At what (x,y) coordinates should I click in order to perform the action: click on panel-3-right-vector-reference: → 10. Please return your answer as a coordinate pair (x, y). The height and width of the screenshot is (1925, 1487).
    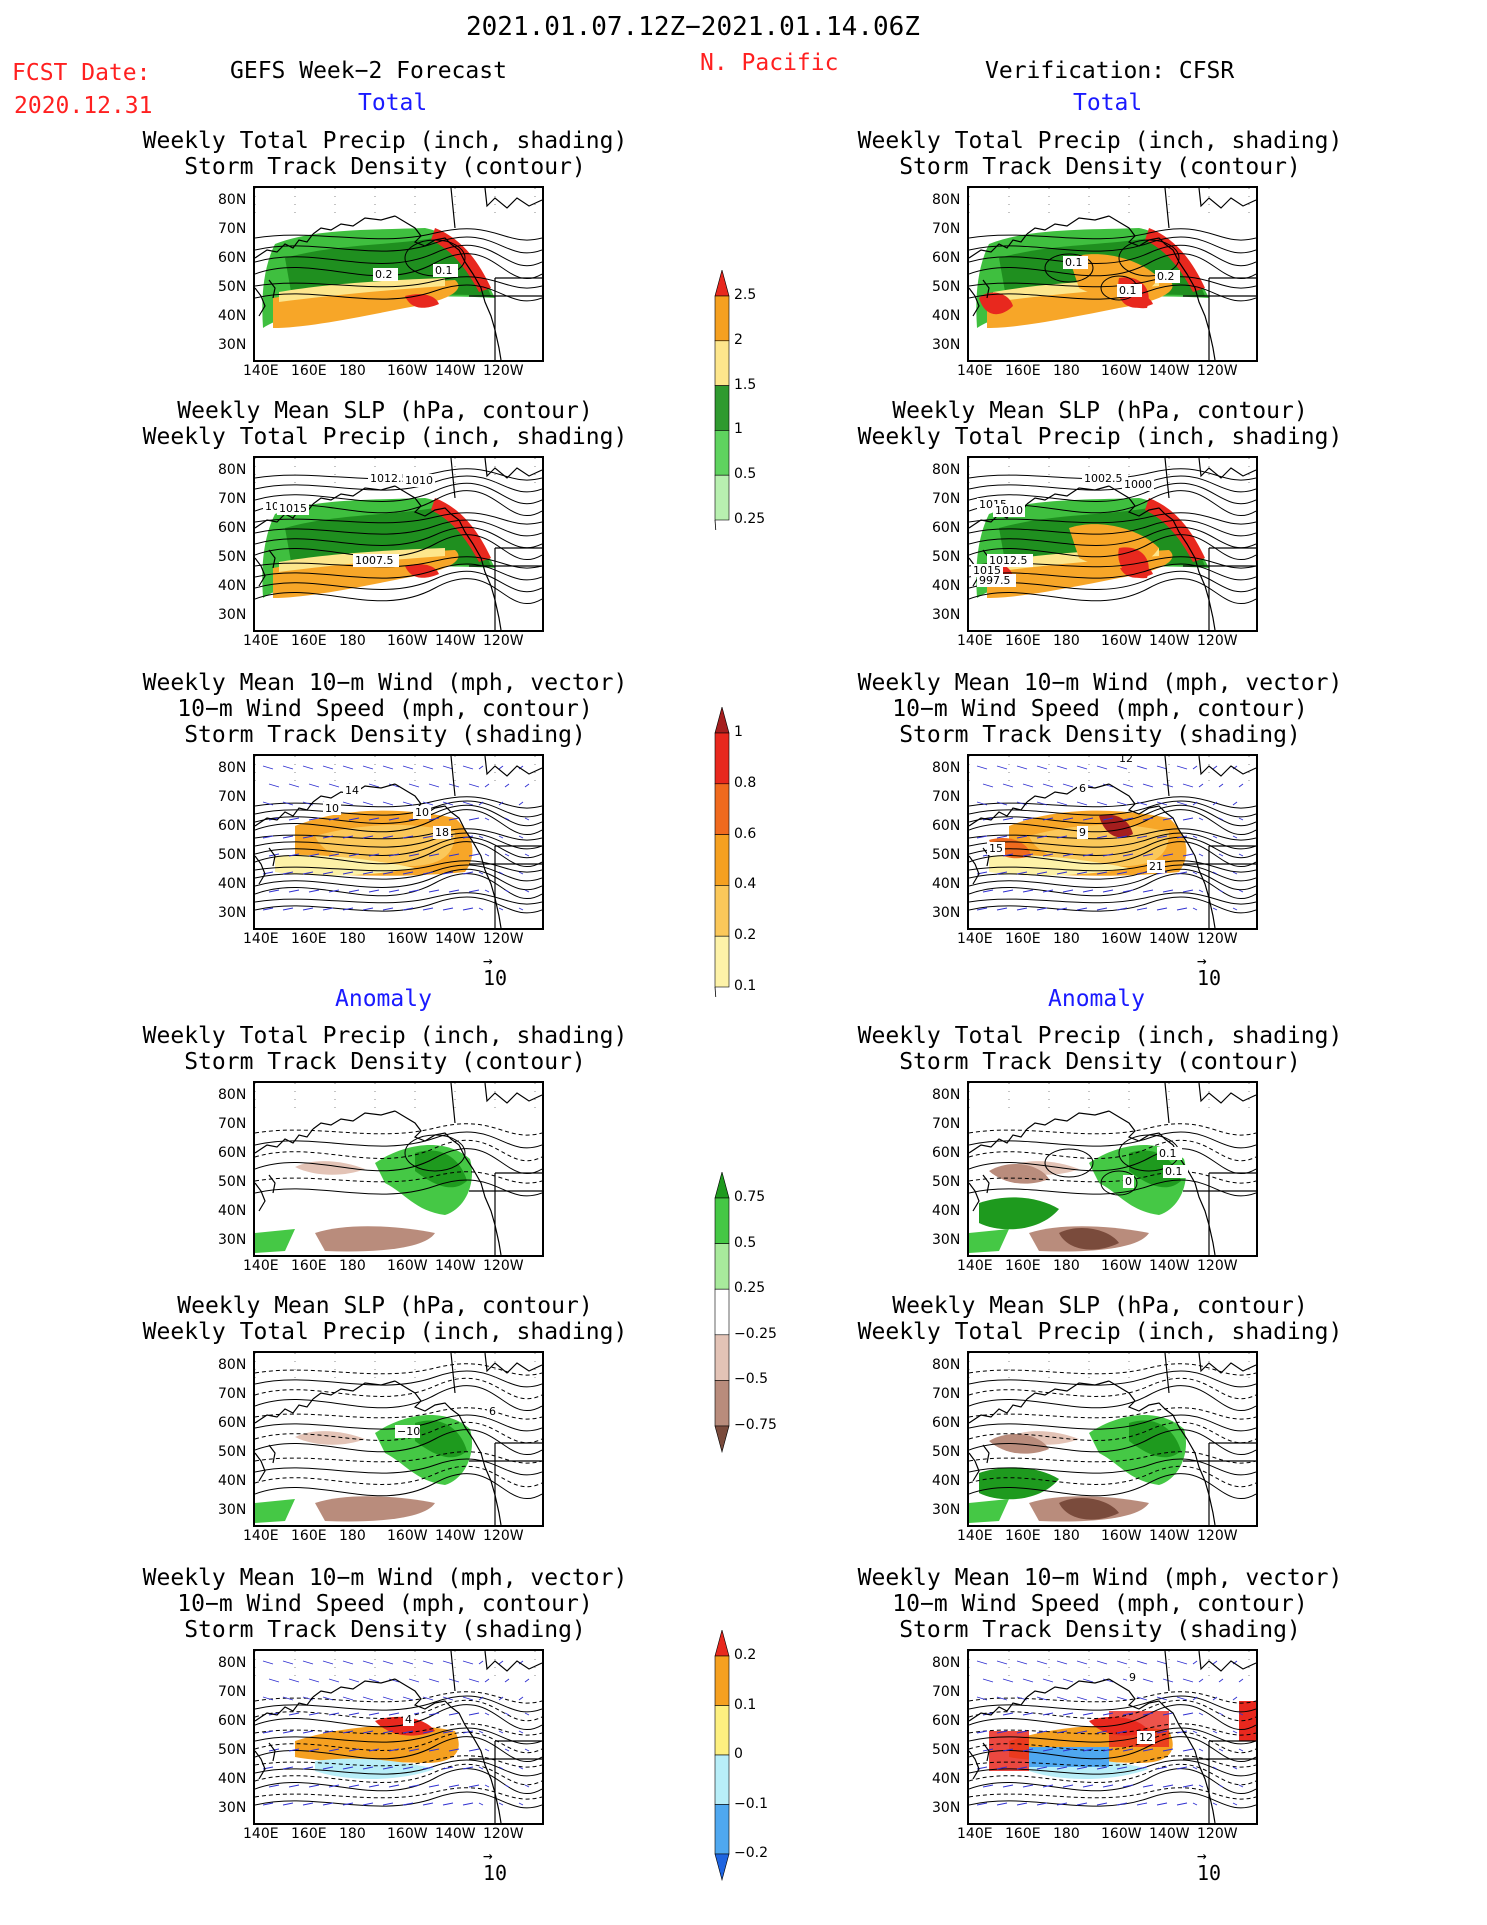
    Looking at the image, I should click on (1209, 971).